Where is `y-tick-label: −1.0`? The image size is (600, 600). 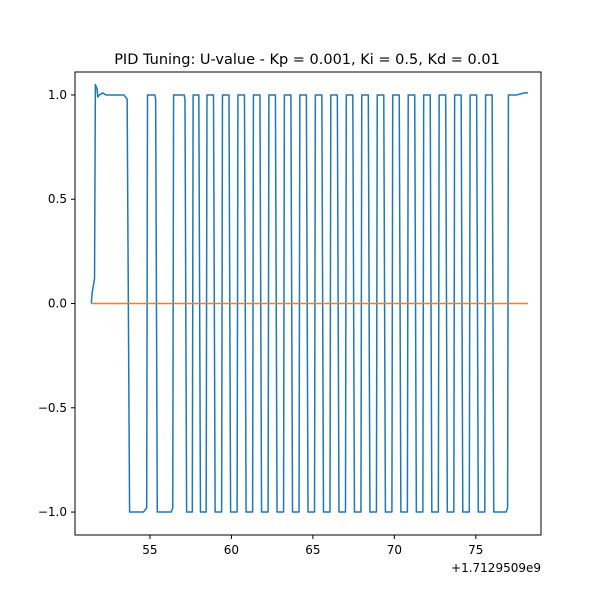
y-tick-label: −1.0 is located at coordinates (52, 512).